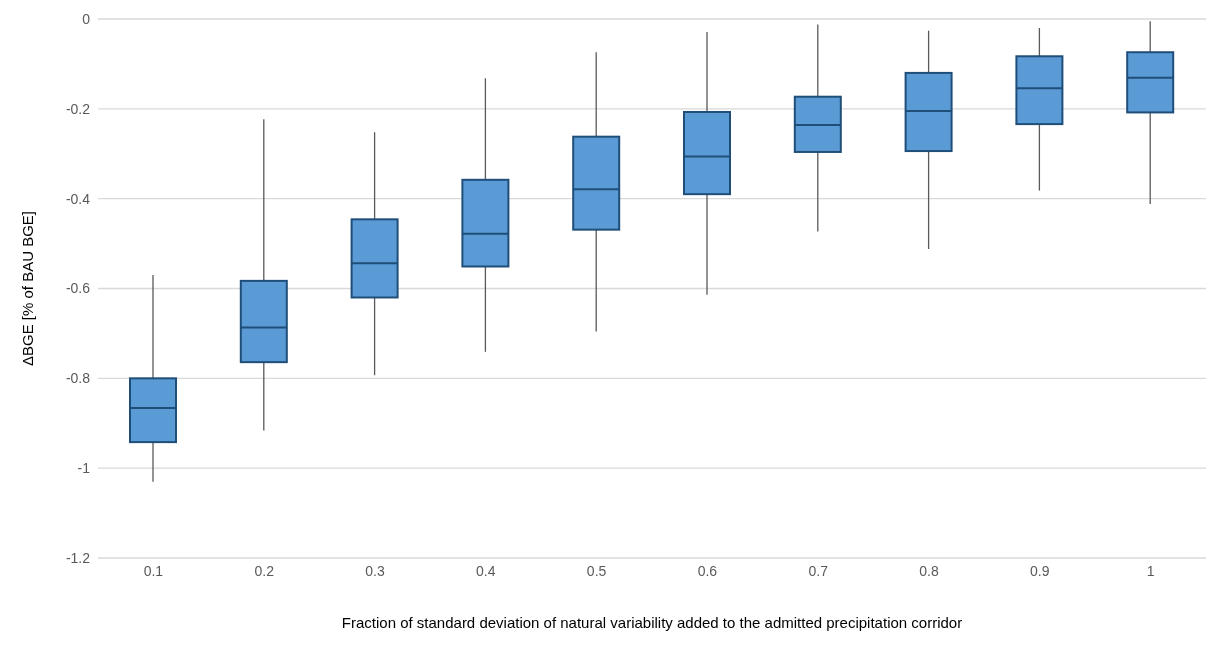 The width and height of the screenshot is (1223, 669). I want to click on y-tick-label: -1, so click(84, 468).